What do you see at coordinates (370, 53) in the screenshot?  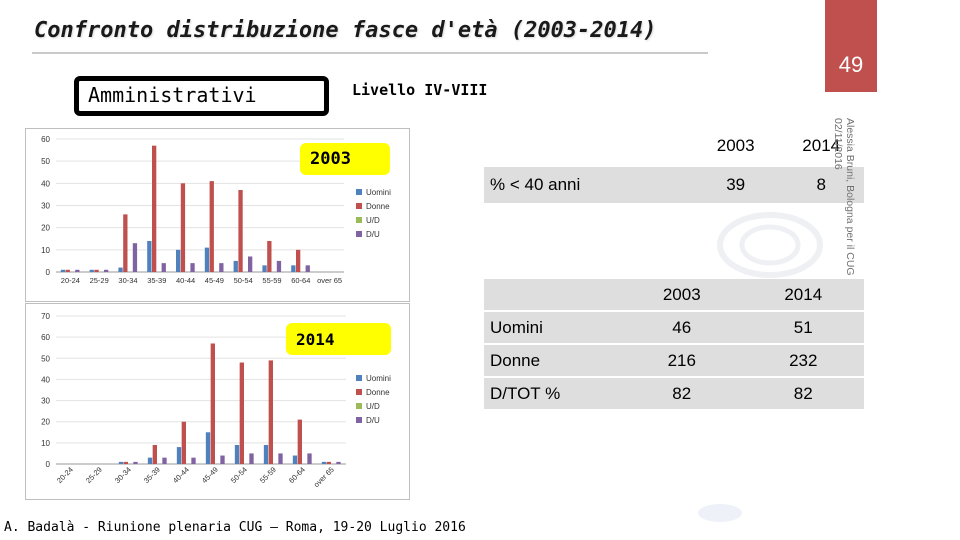 I see `title-underline` at bounding box center [370, 53].